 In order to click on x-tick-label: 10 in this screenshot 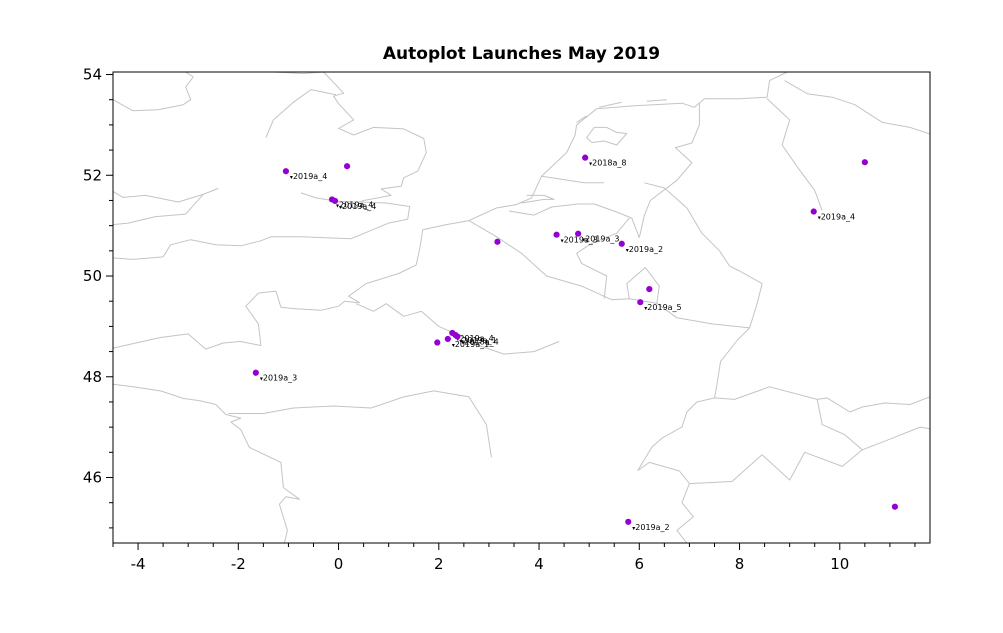, I will do `click(839, 564)`.